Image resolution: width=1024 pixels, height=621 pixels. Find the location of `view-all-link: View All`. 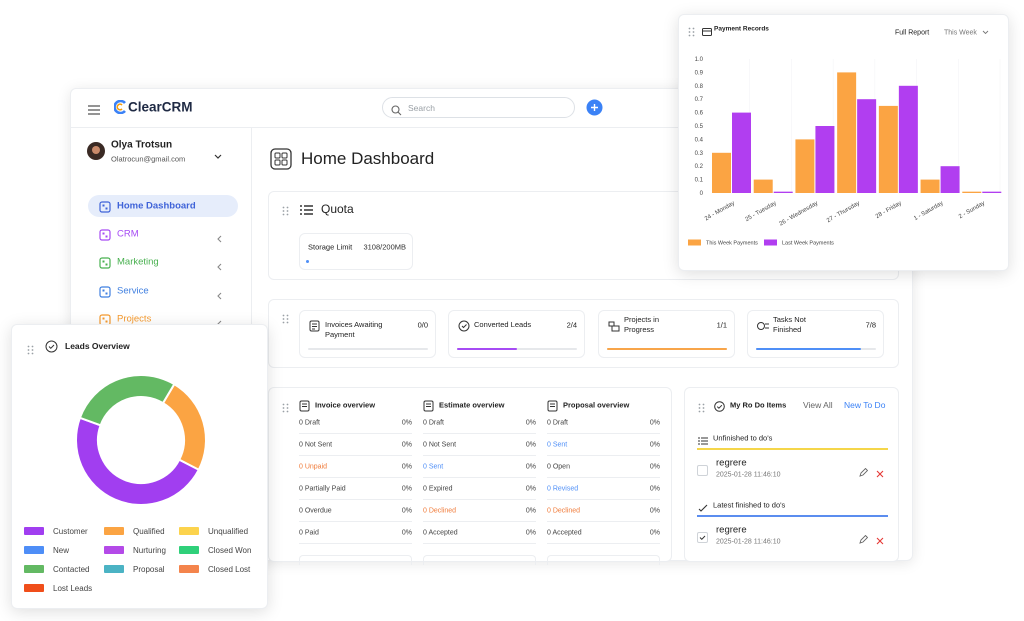

view-all-link: View All is located at coordinates (818, 405).